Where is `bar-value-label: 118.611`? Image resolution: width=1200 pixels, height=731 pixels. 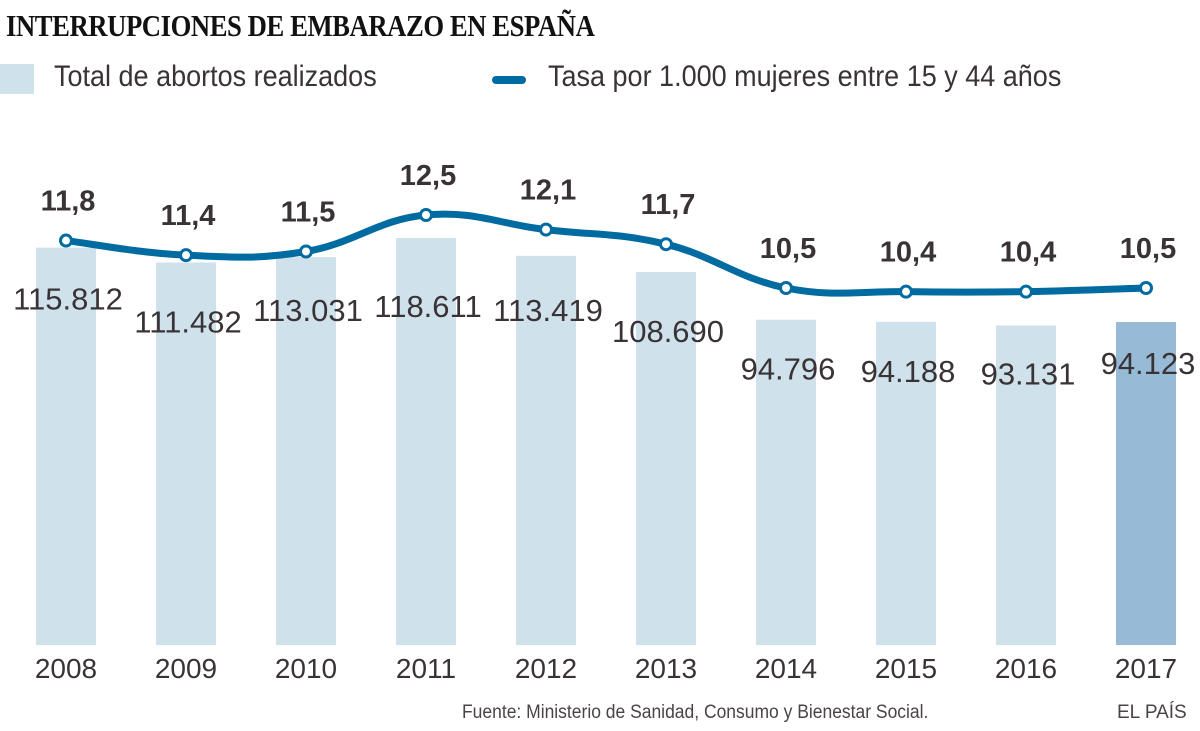 bar-value-label: 118.611 is located at coordinates (427, 306).